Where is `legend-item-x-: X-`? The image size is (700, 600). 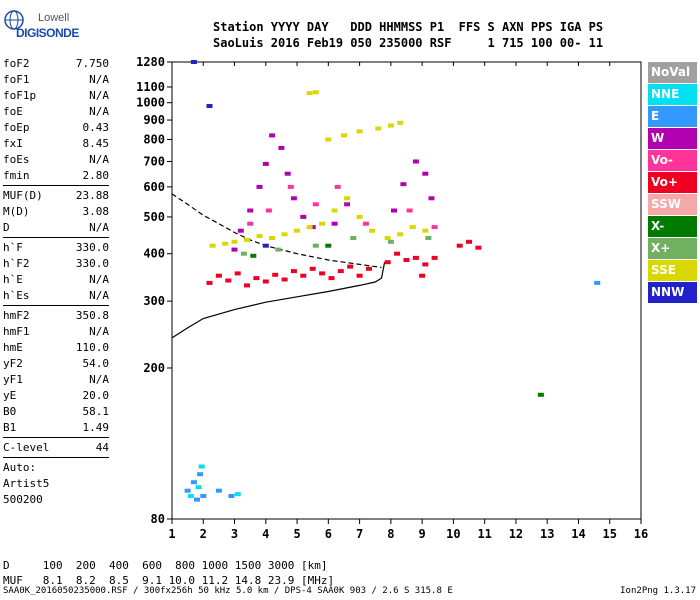
legend-item-x-: X- is located at coordinates (672, 226).